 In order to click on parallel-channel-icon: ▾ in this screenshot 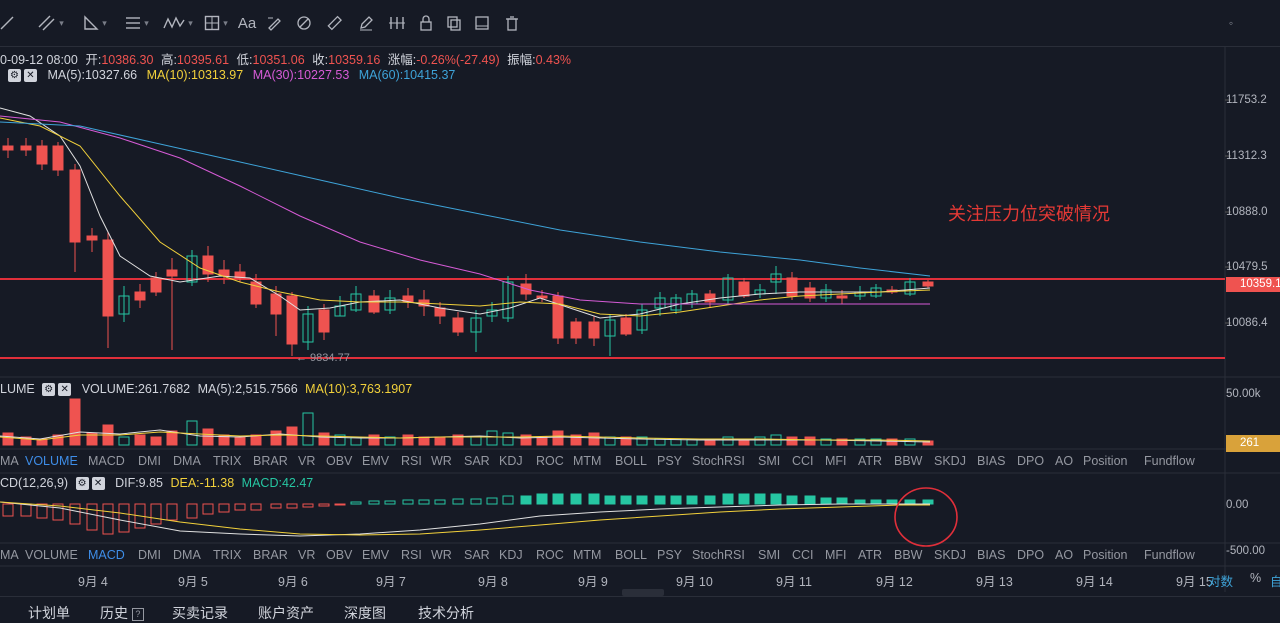, I will do `click(51, 23)`.